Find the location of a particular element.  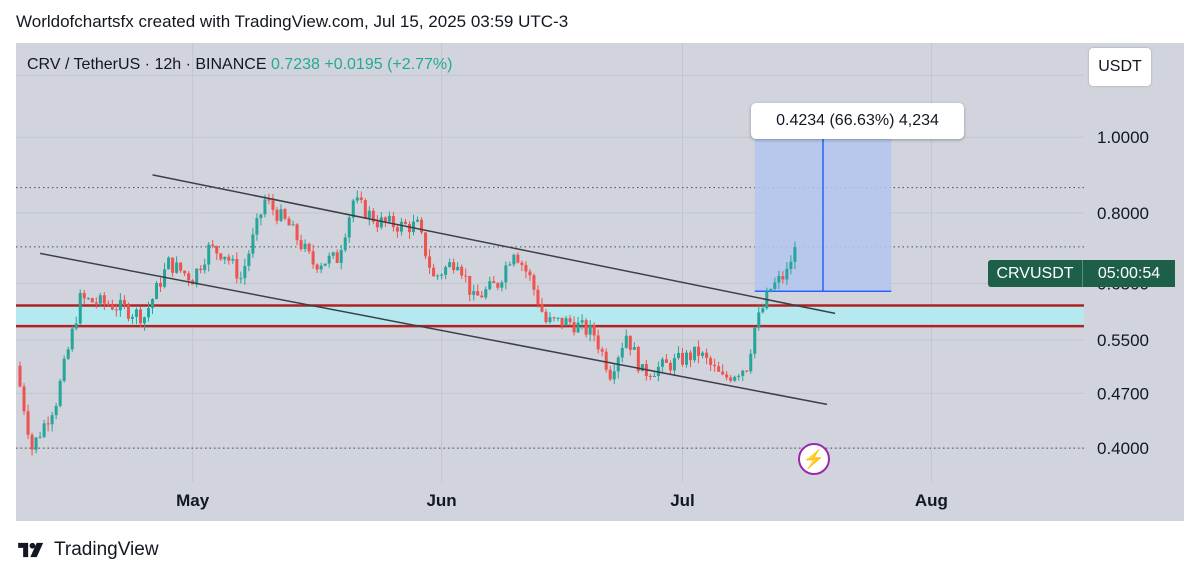

price-label: 1.0000 is located at coordinates (1123, 137).